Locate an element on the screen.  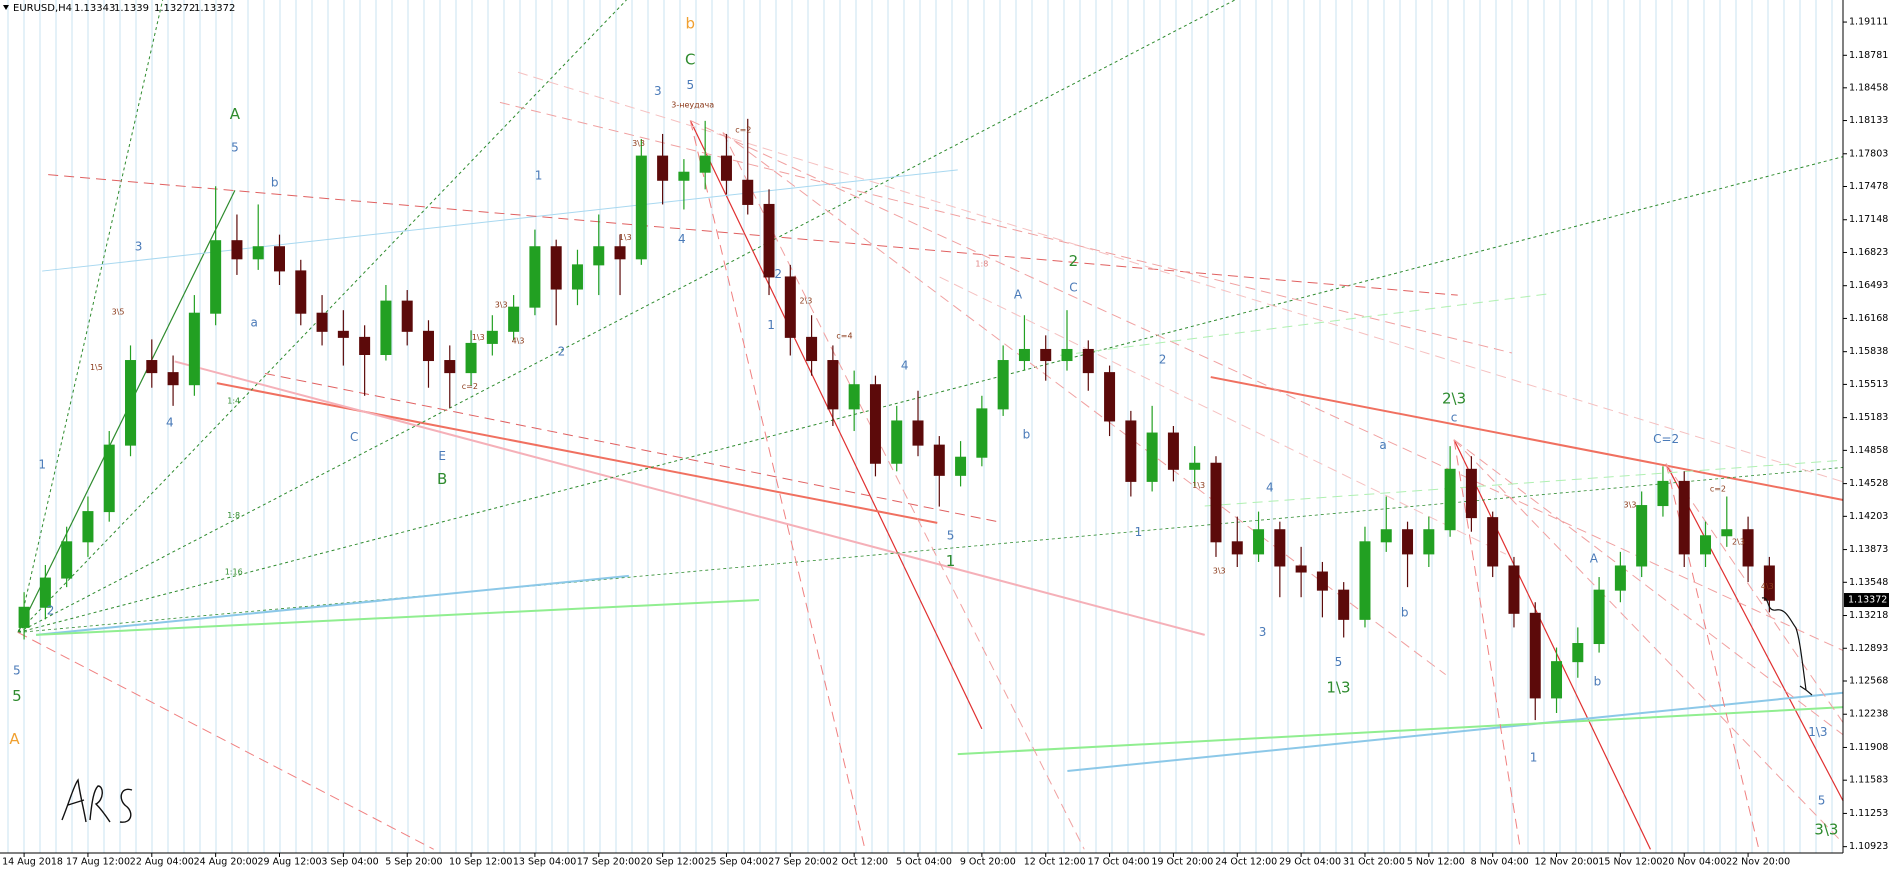
y-tick-label: 1.12238 is located at coordinates (1868, 714).